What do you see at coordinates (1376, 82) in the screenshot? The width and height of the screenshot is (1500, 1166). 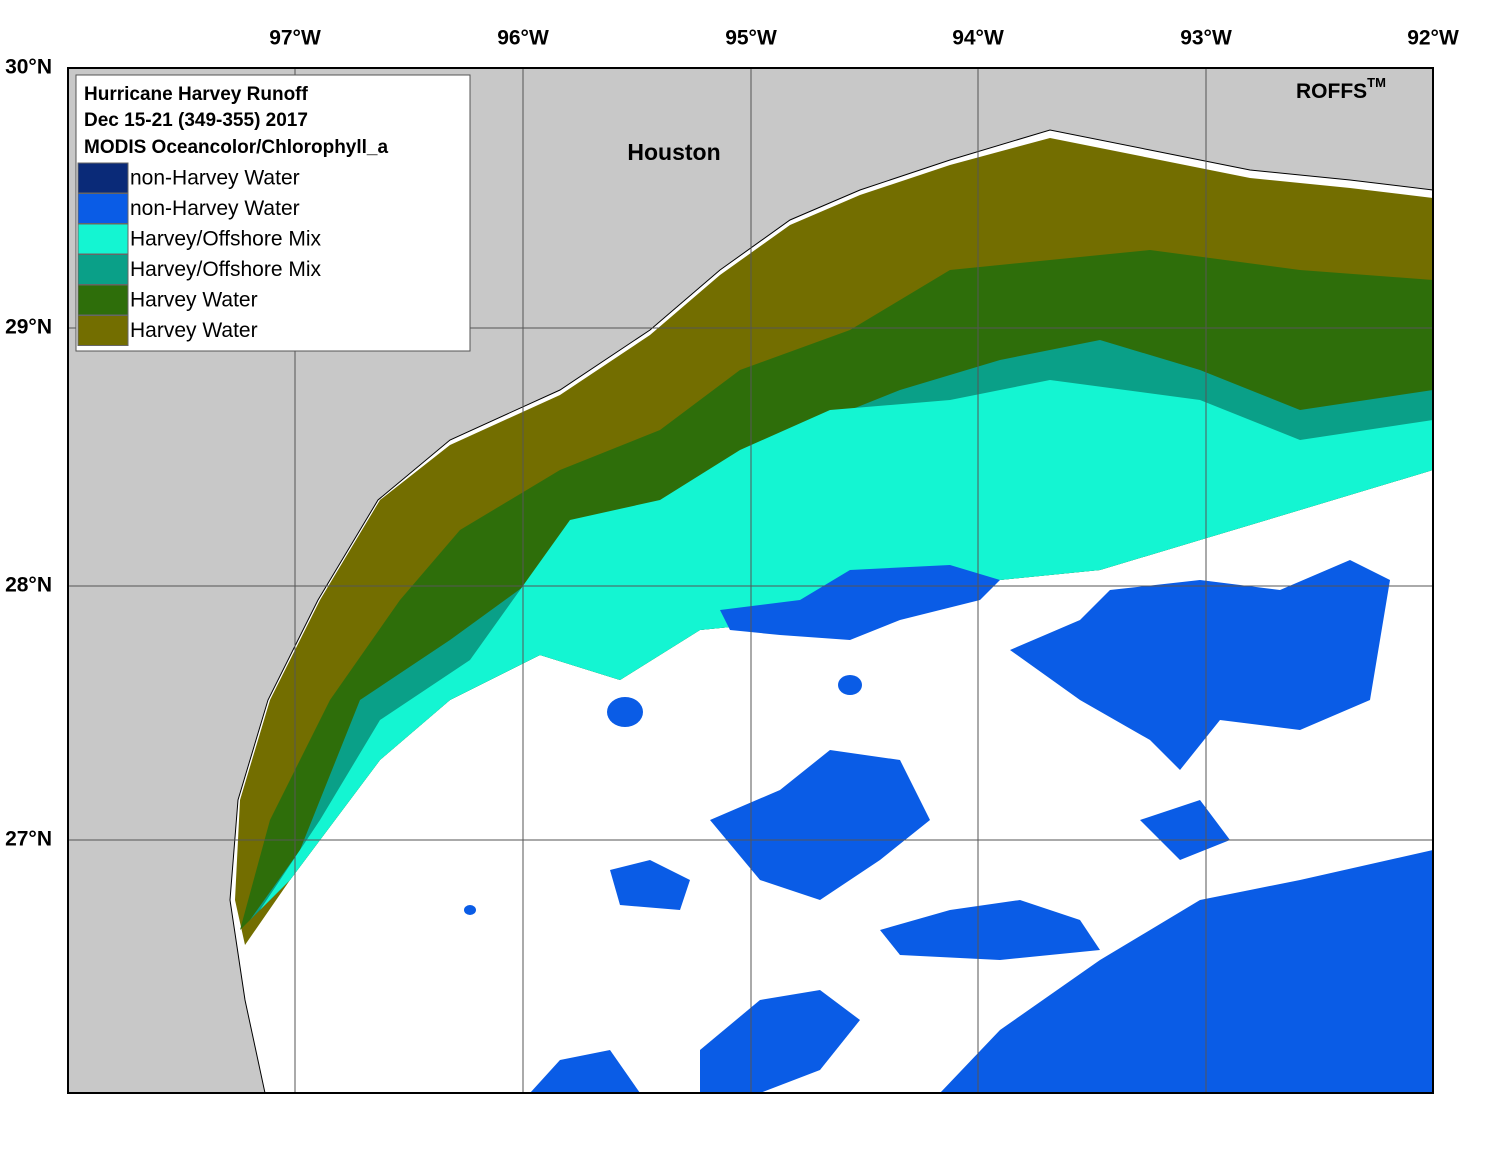 I see `brand-mark: TM` at bounding box center [1376, 82].